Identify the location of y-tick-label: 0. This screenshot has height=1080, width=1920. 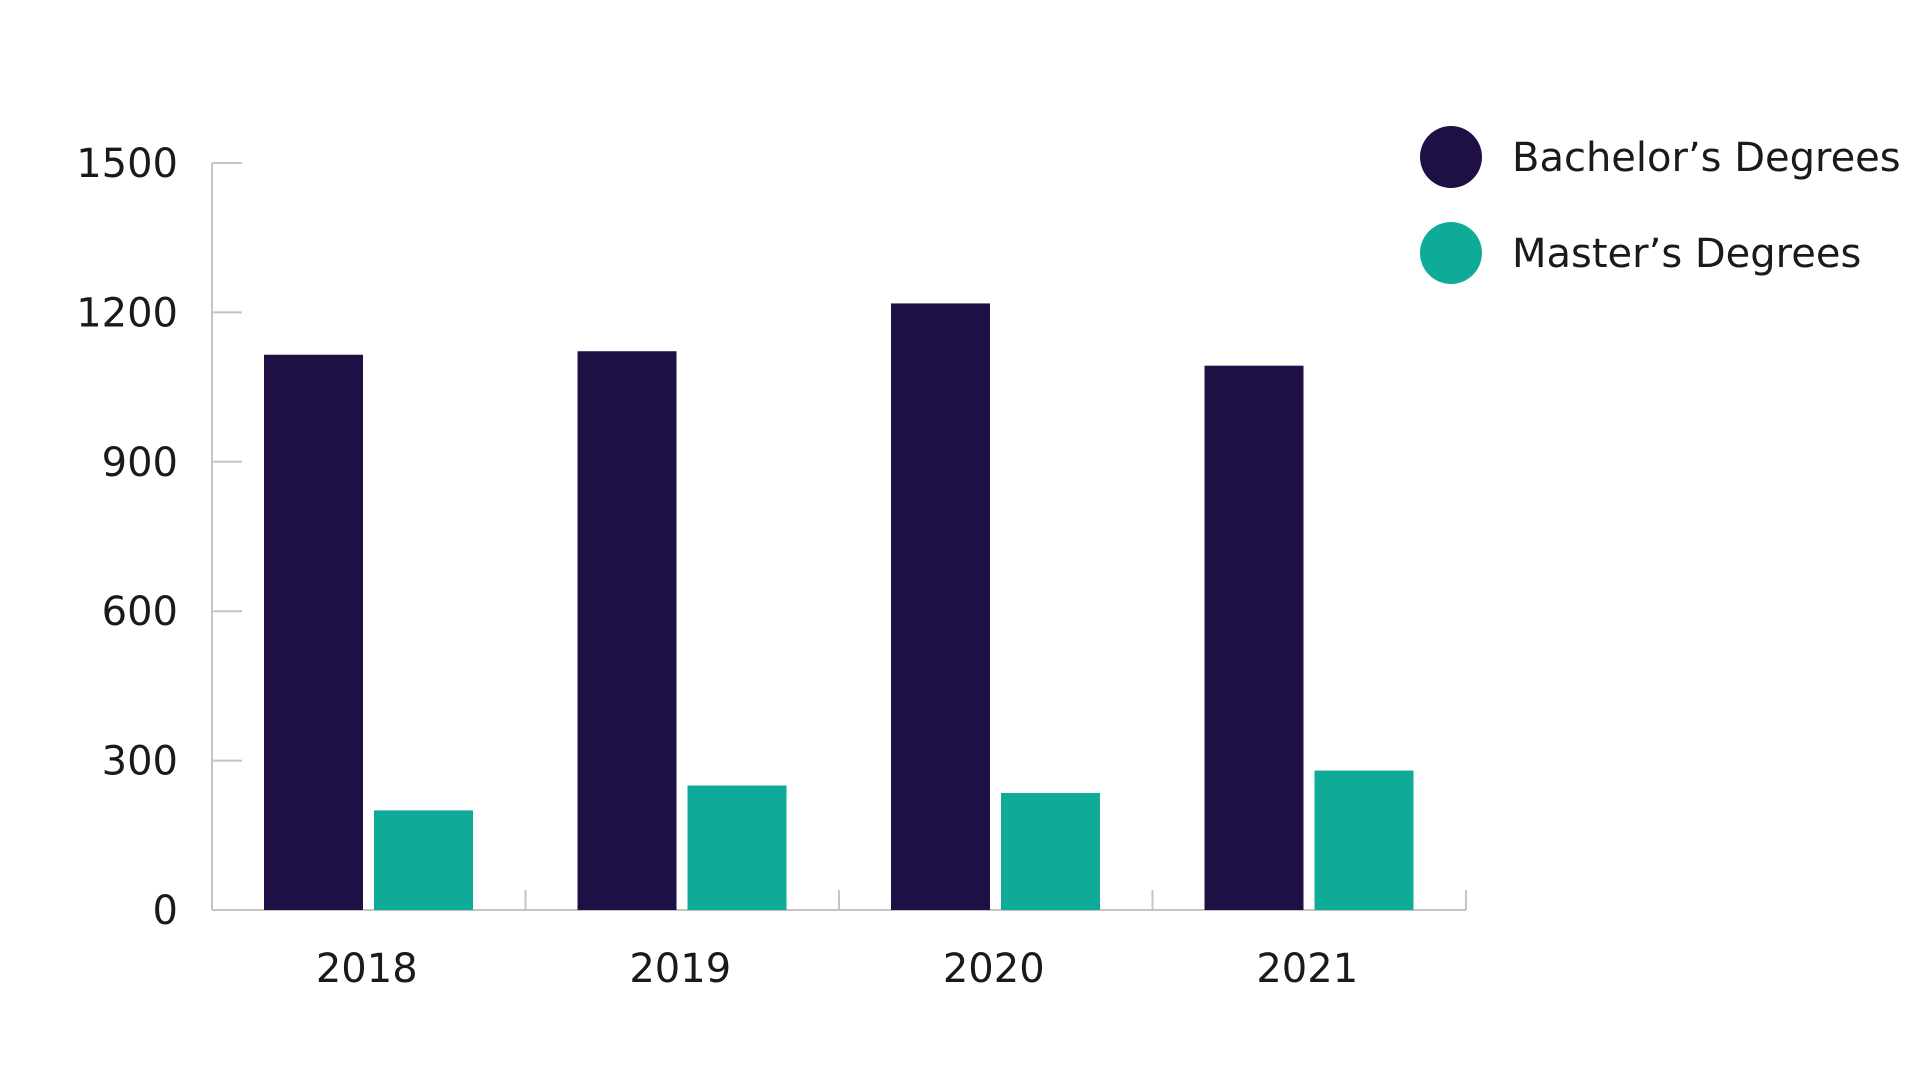
(165, 911).